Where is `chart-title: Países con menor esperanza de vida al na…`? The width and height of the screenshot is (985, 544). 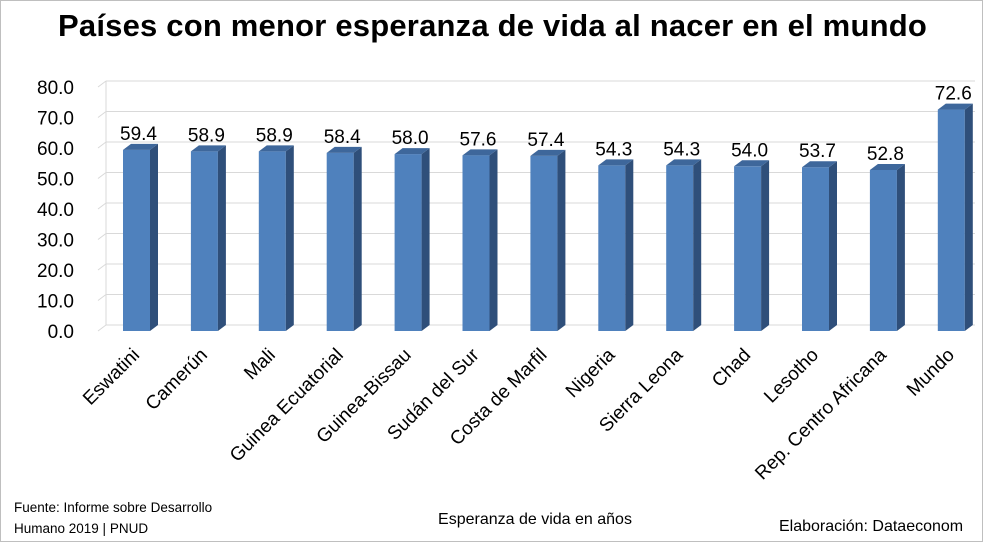
chart-title: Países con menor esperanza de vida al na… is located at coordinates (492, 25).